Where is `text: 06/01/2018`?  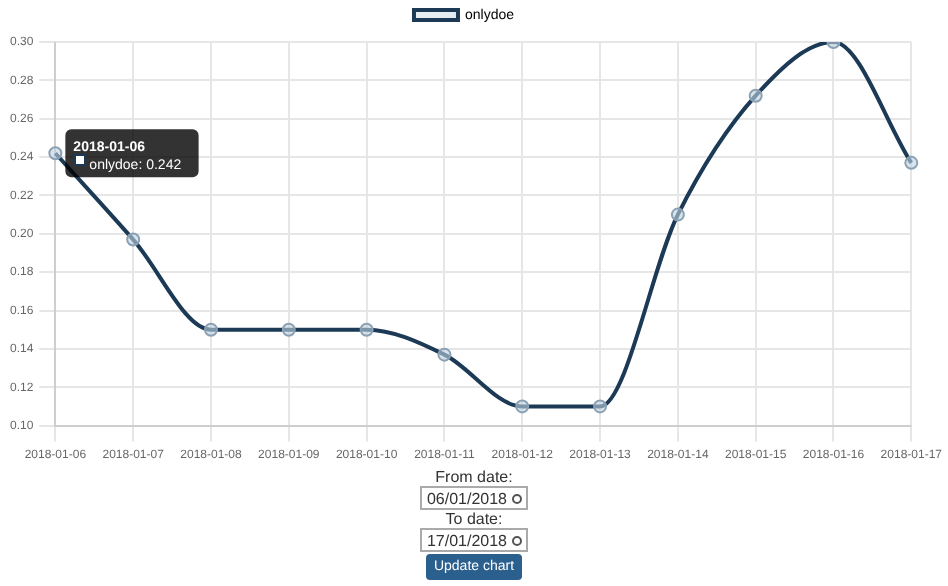 text: 06/01/2018 is located at coordinates (474, 498).